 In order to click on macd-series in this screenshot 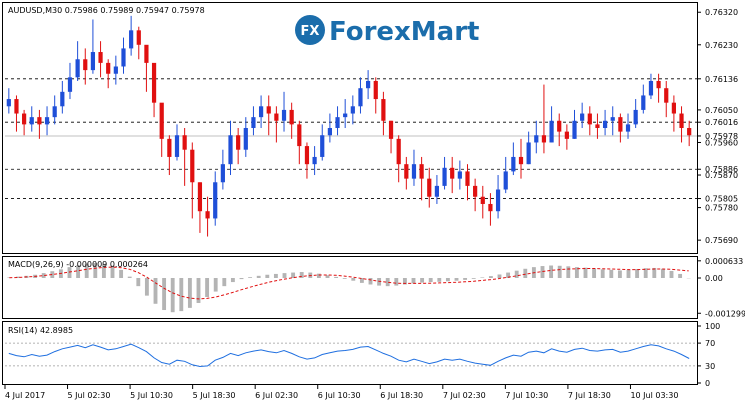, I will do `click(349, 288)`.